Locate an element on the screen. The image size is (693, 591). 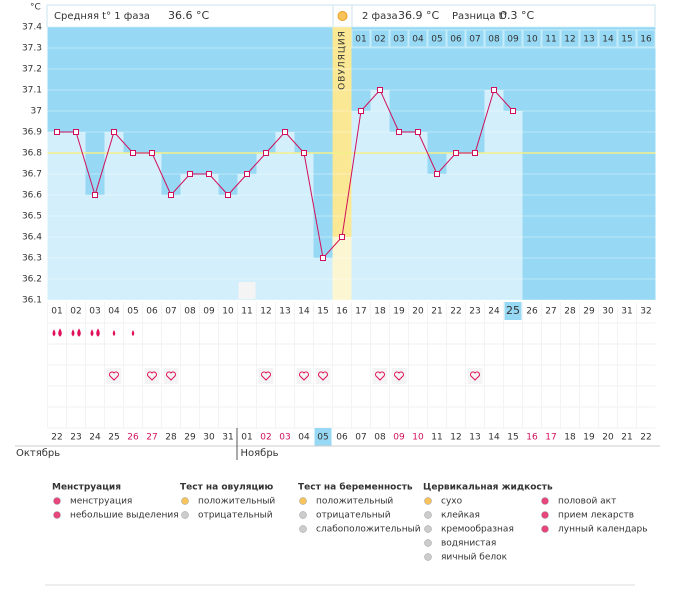
day-label: 01 is located at coordinates (56, 312).